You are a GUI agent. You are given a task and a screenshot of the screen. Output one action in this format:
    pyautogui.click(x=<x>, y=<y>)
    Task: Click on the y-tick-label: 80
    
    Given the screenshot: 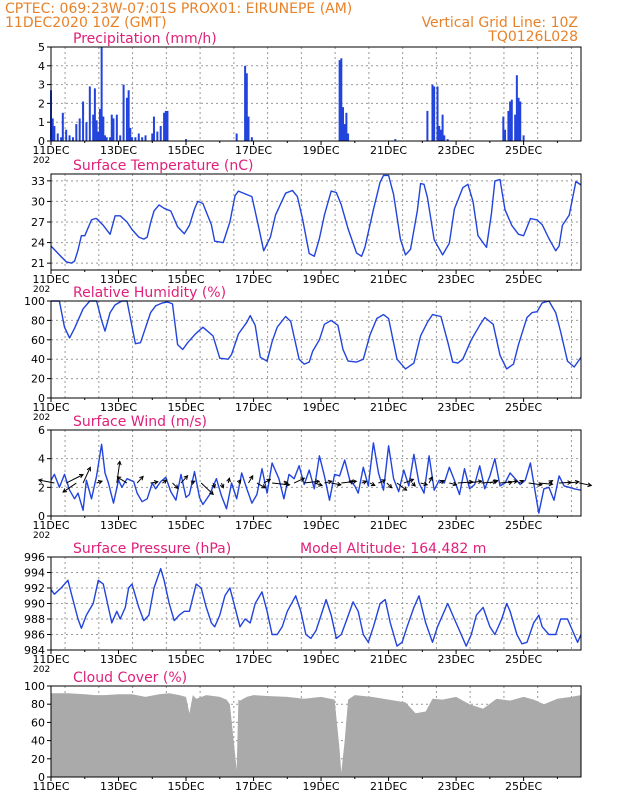 What is the action you would take?
    pyautogui.click(x=38, y=704)
    